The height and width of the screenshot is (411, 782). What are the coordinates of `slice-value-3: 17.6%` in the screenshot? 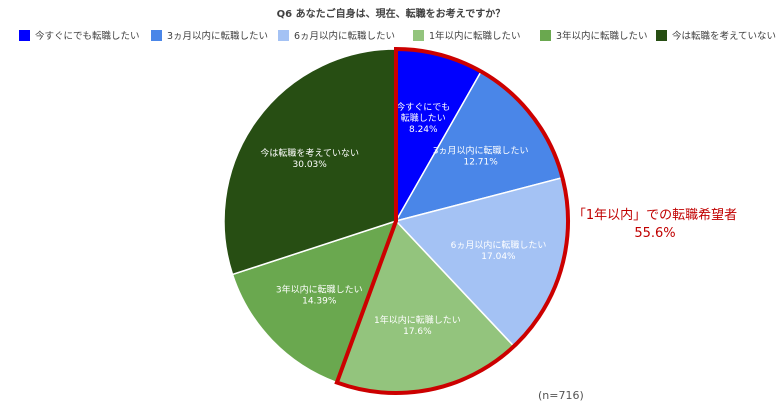 It's located at (417, 332).